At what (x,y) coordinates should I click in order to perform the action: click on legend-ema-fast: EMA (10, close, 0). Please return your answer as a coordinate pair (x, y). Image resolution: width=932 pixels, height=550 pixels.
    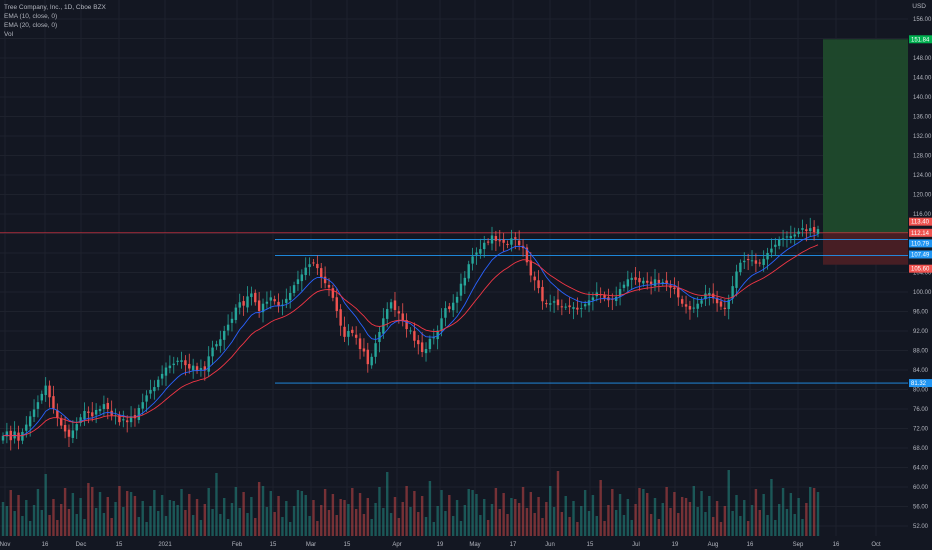
    Looking at the image, I should click on (31, 16).